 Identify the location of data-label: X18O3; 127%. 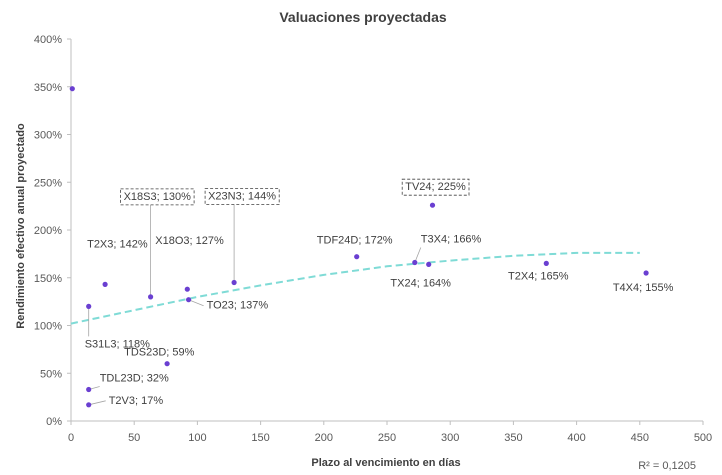
(189, 241).